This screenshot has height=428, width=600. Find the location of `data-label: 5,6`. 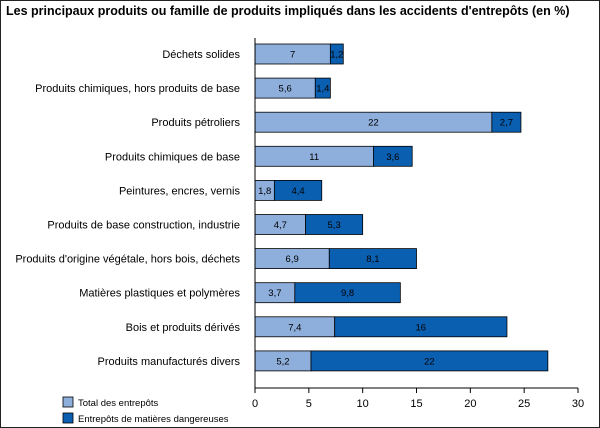

data-label: 5,6 is located at coordinates (285, 89).